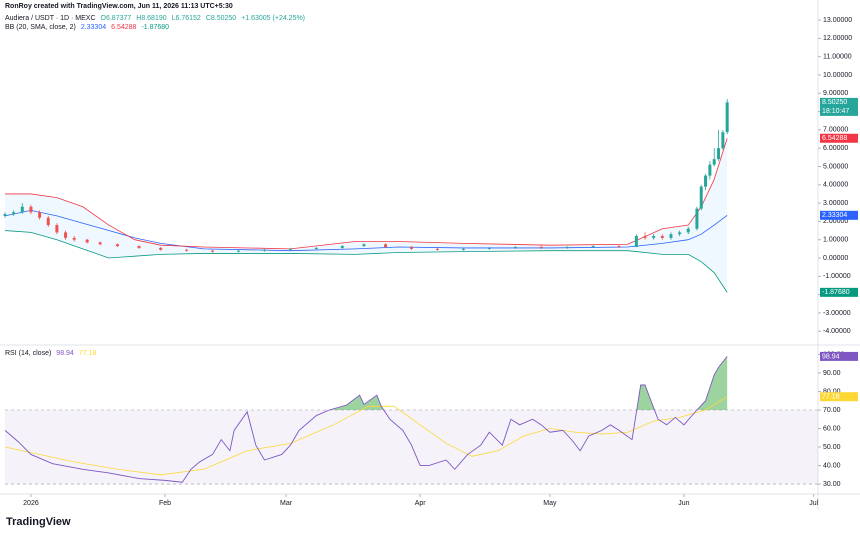 The image size is (860, 537). Describe the element at coordinates (221, 18) in the screenshot. I see `ohlc-value: C8.50250` at that location.